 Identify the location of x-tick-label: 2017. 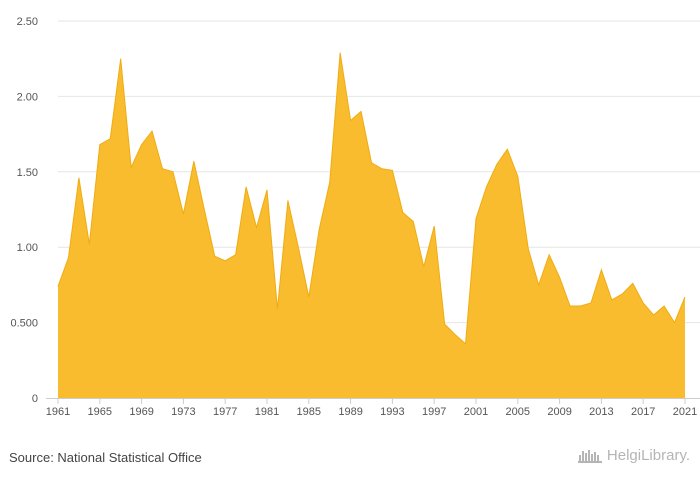
(643, 412).